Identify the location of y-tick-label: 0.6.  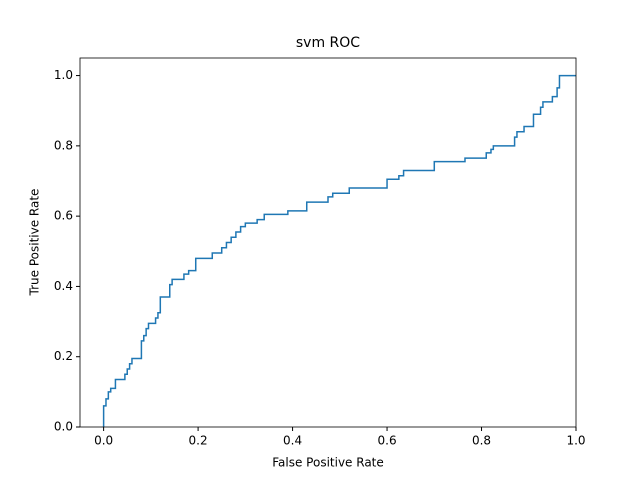
(63, 216).